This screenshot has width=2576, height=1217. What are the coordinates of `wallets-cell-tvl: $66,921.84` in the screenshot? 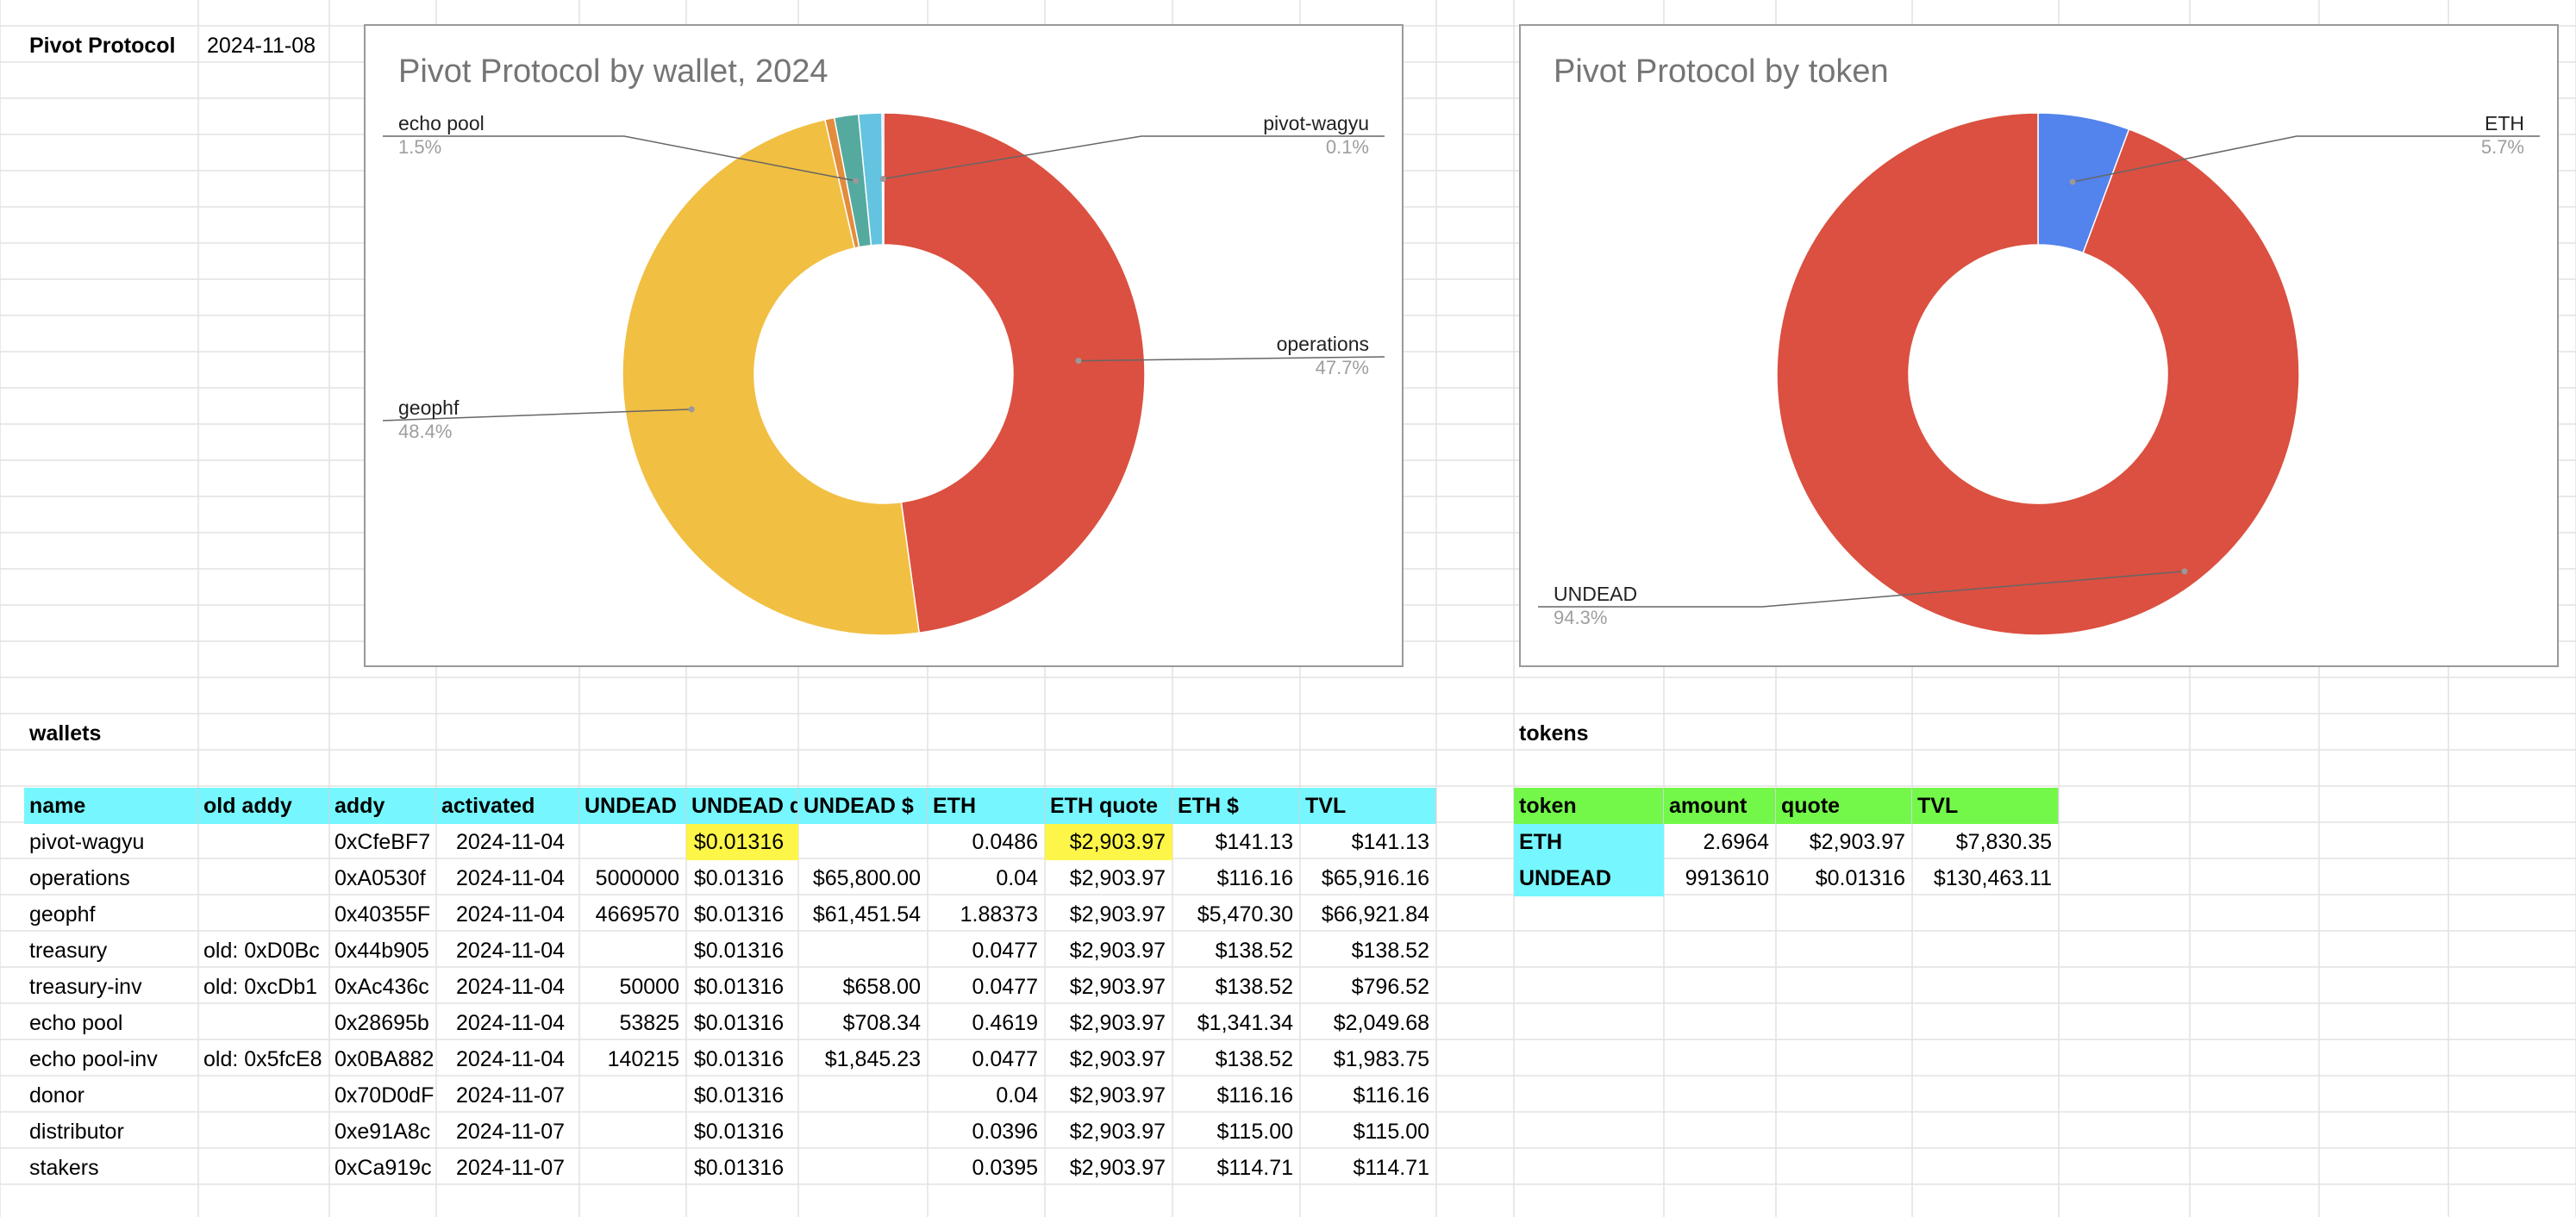 It's located at (1375, 914).